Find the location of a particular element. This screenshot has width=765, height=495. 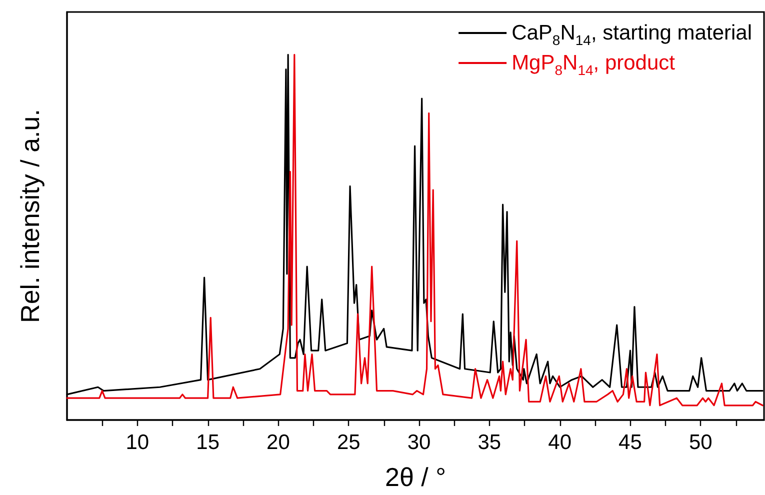

x-tick-label: 45 is located at coordinates (630, 442).